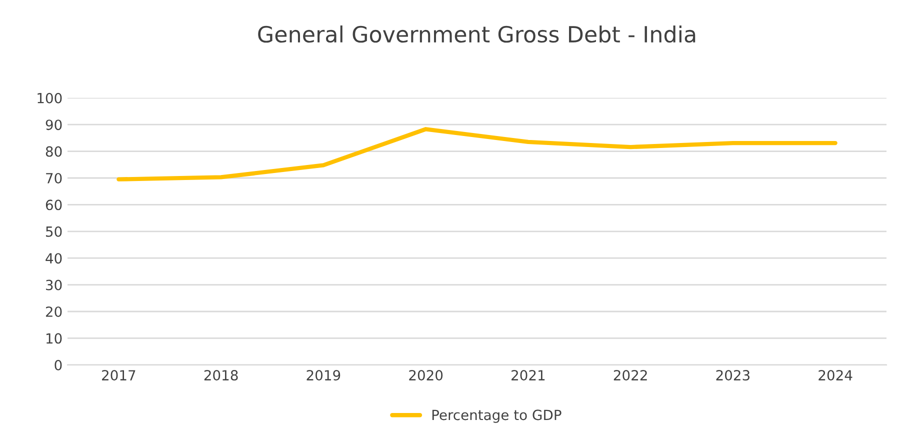  Describe the element at coordinates (528, 375) in the screenshot. I see `x-tick-label: 2021` at that location.